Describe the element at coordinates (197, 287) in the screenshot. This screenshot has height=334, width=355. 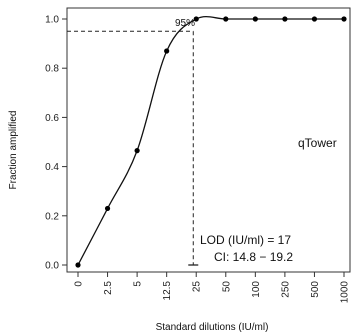
I see `x-tick-label: 25` at that location.